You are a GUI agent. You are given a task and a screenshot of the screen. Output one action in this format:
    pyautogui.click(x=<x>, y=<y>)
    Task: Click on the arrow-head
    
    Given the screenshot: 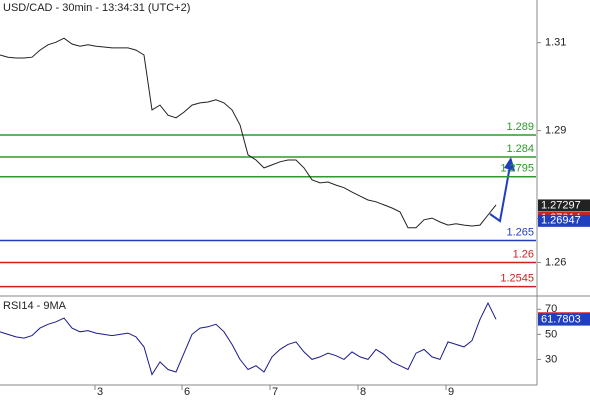 What is the action you would take?
    pyautogui.click(x=509, y=164)
    